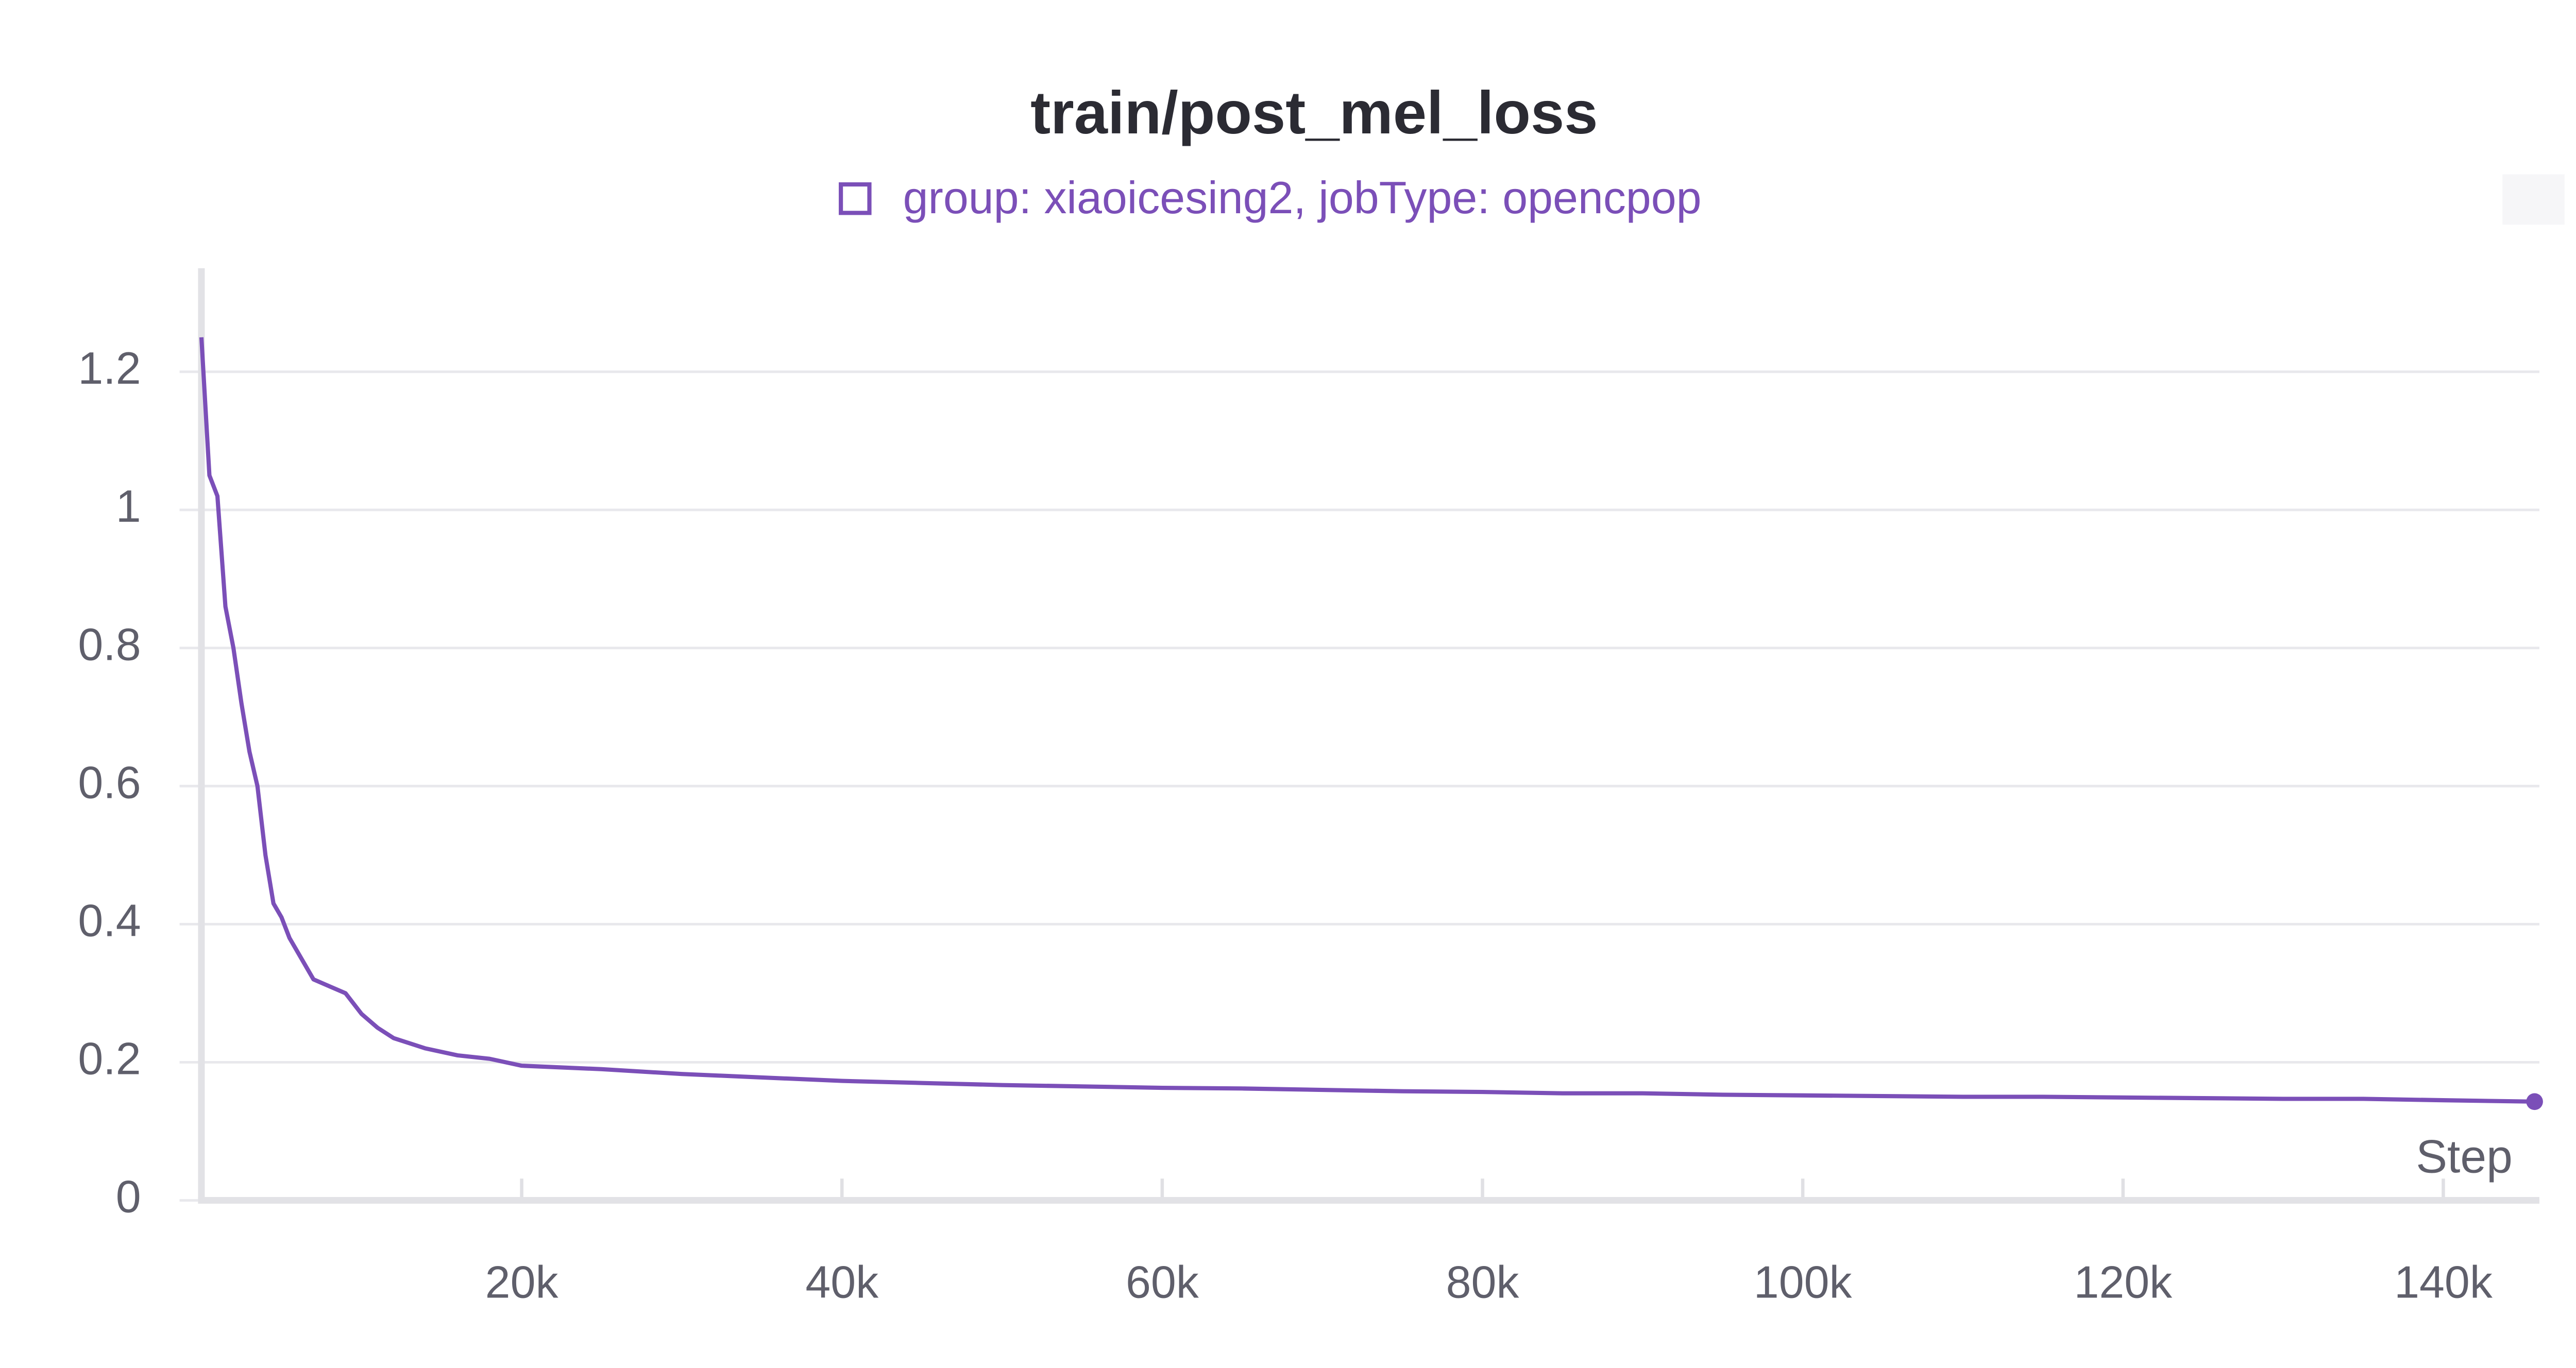  Describe the element at coordinates (109, 1058) in the screenshot. I see `y-tick-label: 0.2` at that location.